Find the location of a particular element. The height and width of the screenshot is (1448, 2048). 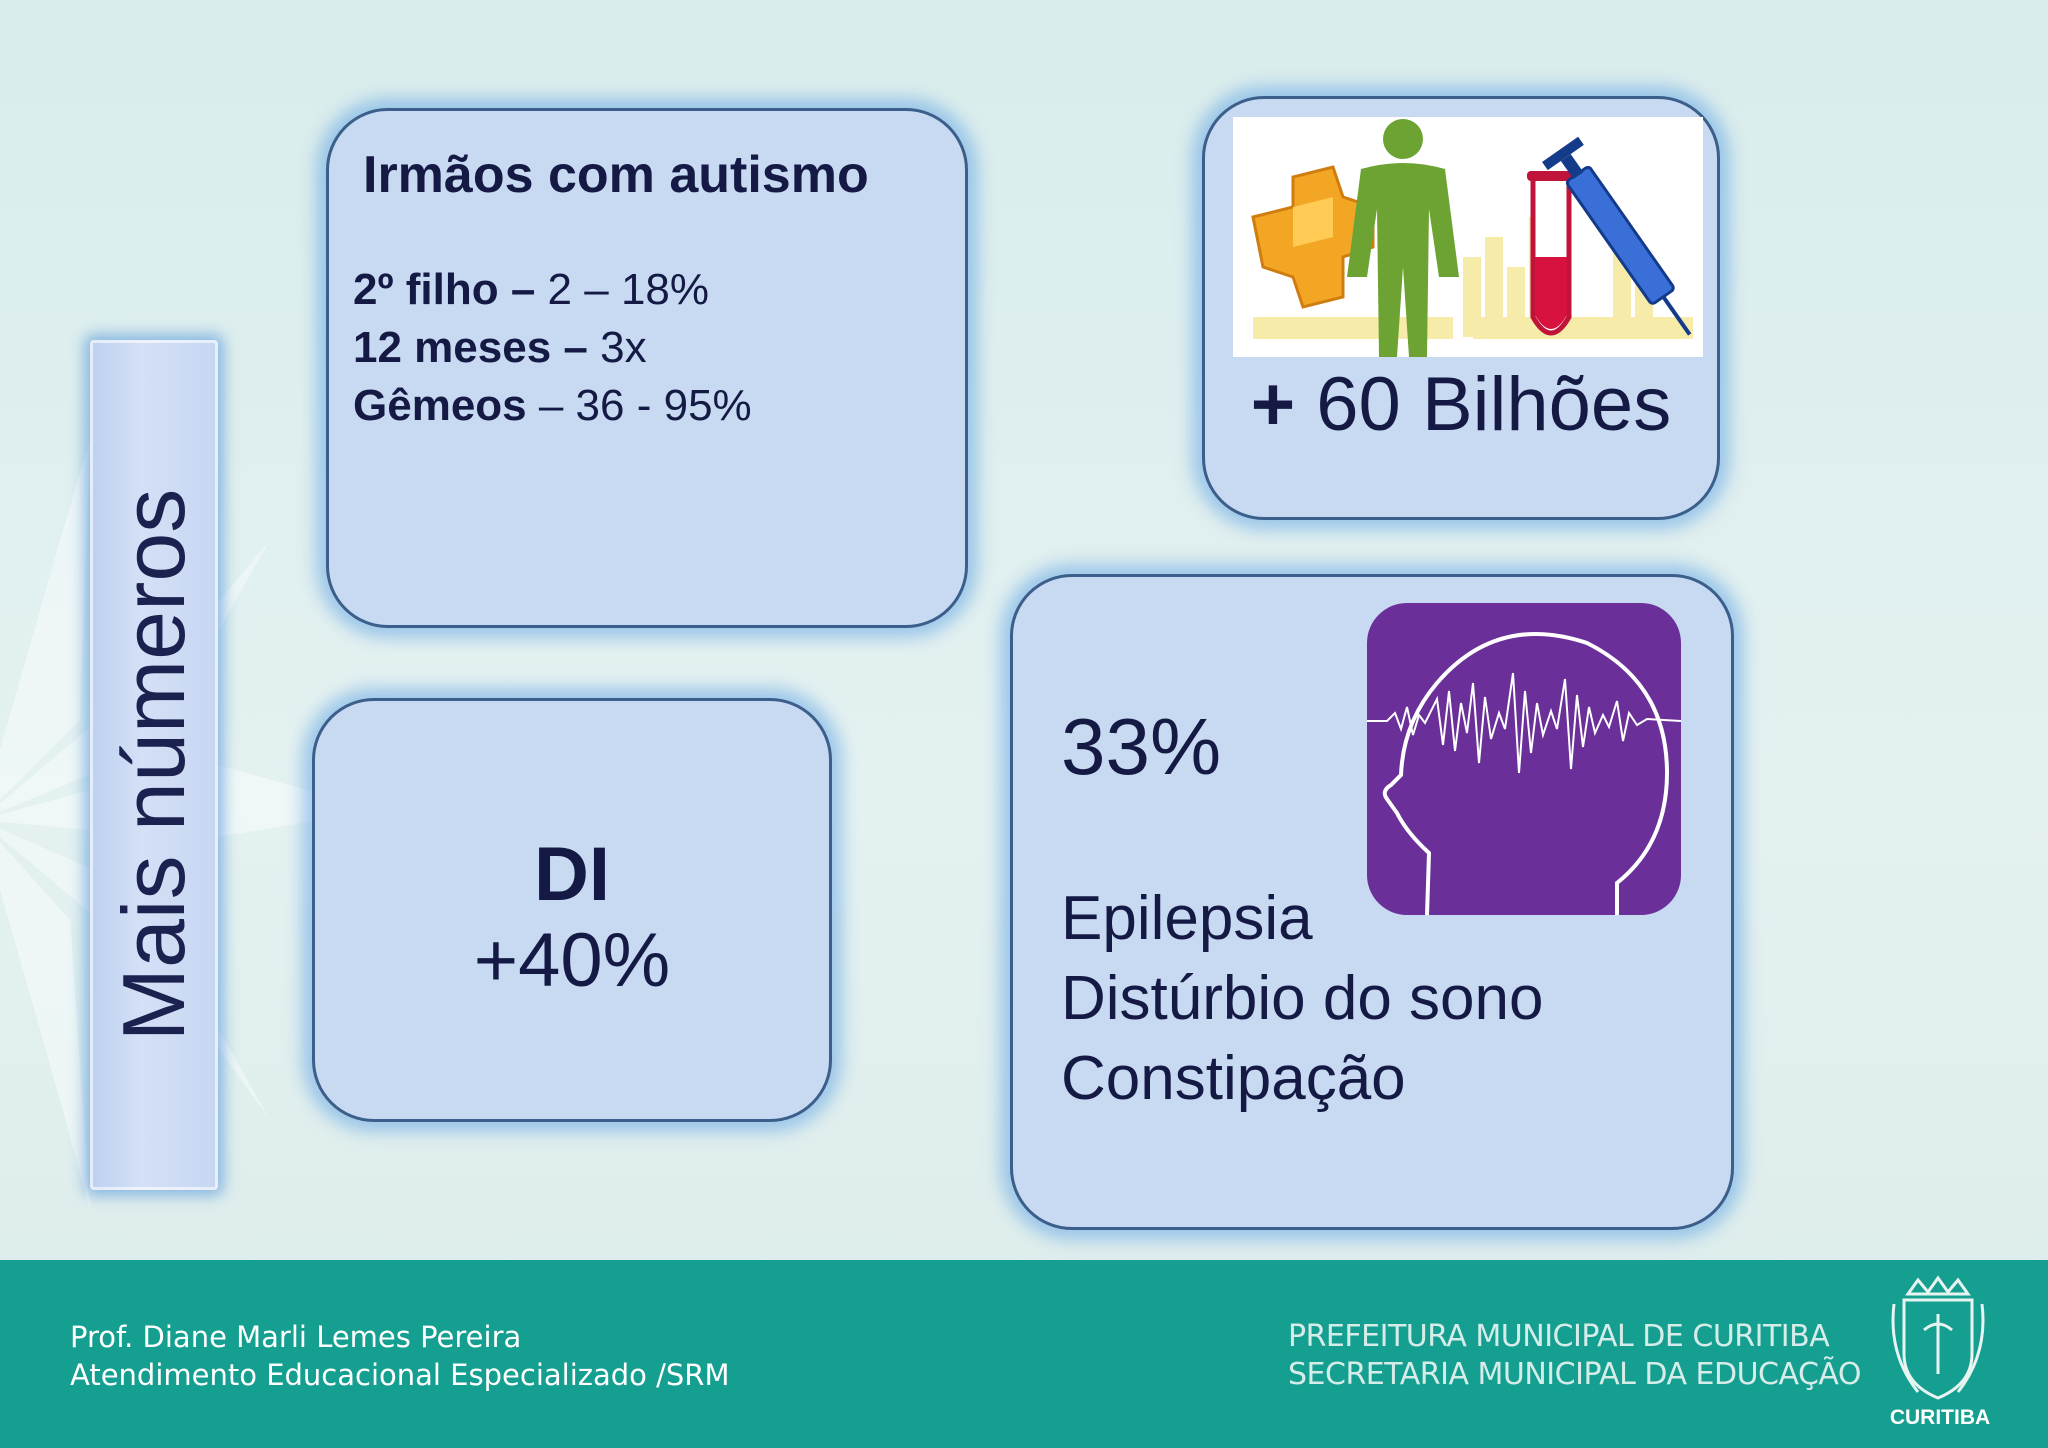

city-crest-icon is located at coordinates (1938, 1337).